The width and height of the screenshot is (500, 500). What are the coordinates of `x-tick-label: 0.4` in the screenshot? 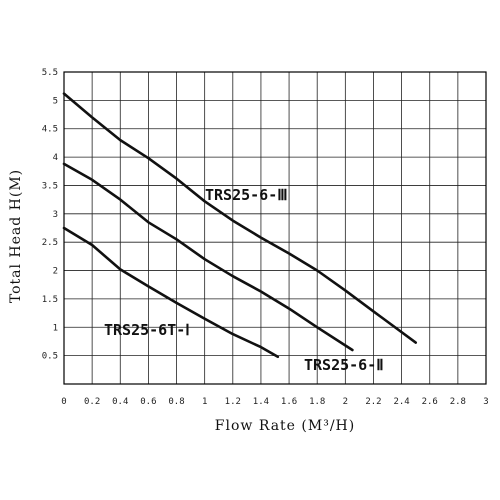 It's located at (120, 402).